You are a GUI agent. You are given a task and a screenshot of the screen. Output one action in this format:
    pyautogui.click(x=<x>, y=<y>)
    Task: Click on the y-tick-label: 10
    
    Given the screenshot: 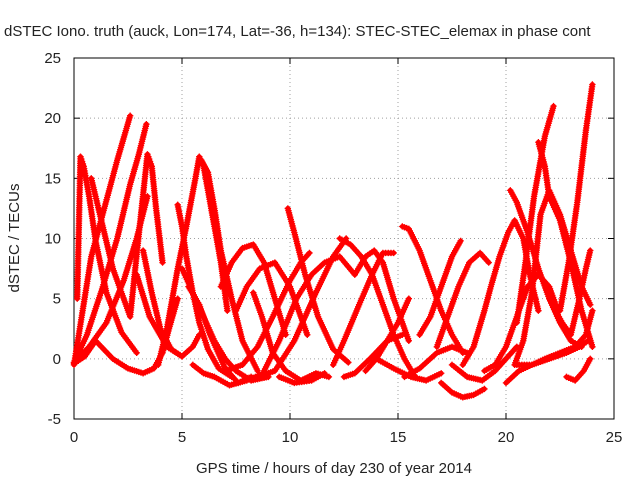 What is the action you would take?
    pyautogui.click(x=52, y=239)
    